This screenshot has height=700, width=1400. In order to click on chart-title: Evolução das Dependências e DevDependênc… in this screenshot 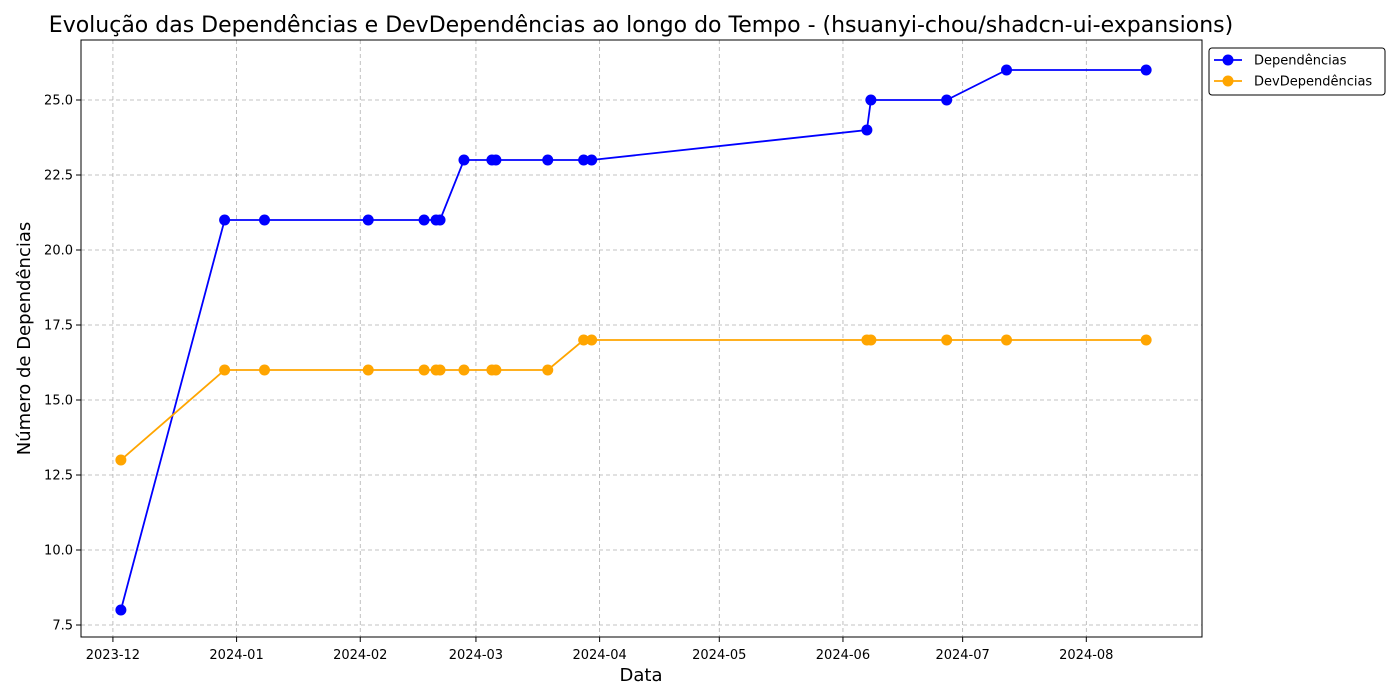, I will do `click(641, 25)`.